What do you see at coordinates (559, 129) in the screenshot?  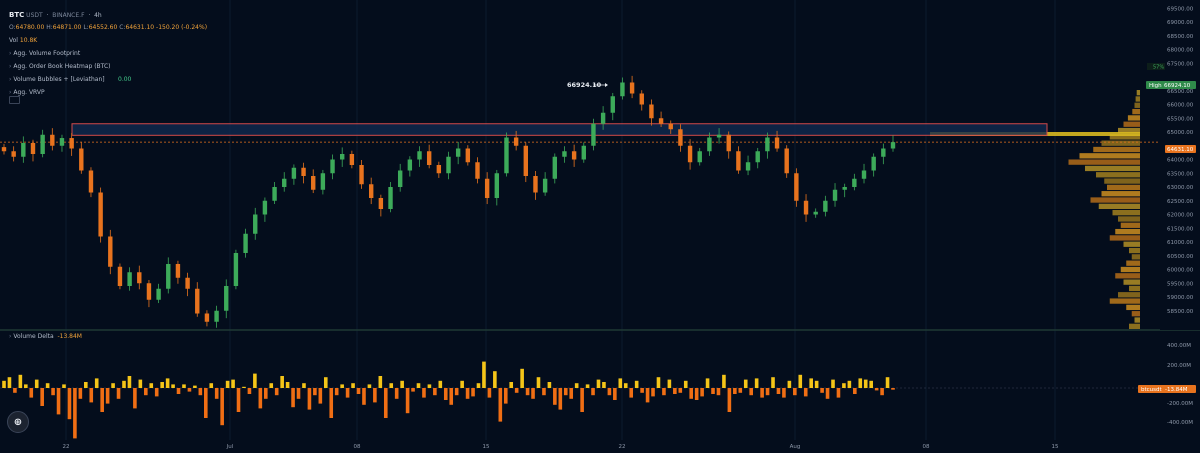 I see `supply-zone-box` at bounding box center [559, 129].